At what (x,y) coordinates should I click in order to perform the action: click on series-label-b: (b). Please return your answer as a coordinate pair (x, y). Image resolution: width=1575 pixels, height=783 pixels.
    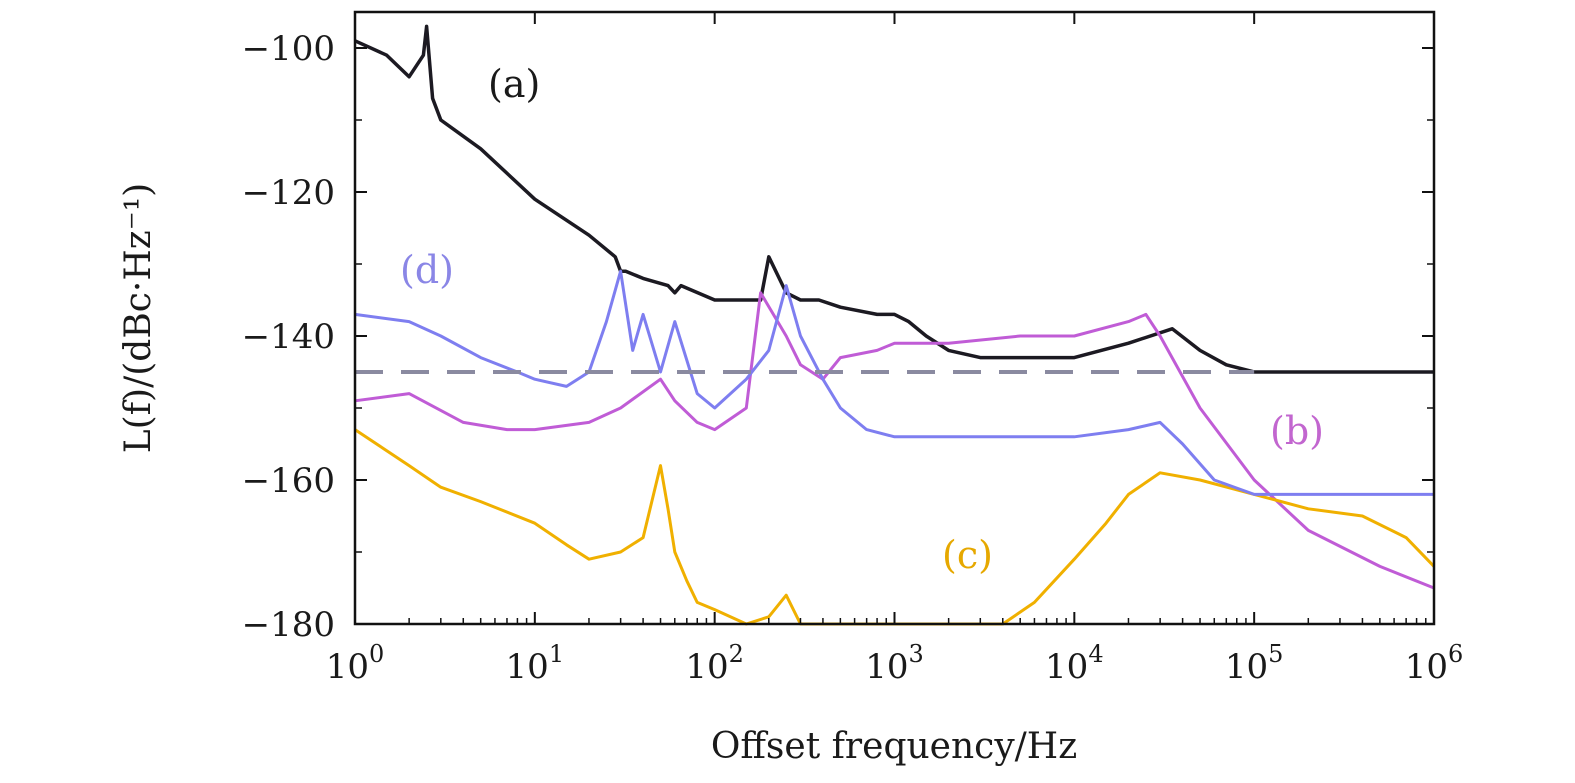
    Looking at the image, I should click on (1297, 431).